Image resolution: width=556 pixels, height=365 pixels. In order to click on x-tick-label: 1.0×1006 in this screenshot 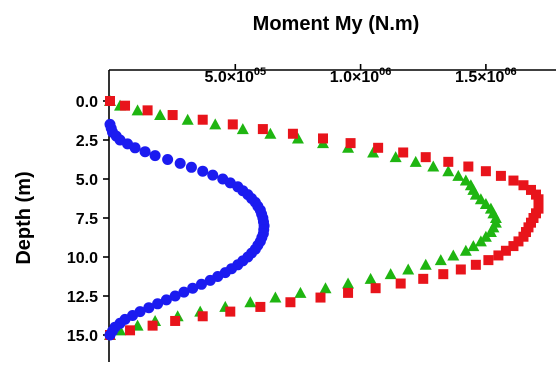, I will do `click(361, 76)`.